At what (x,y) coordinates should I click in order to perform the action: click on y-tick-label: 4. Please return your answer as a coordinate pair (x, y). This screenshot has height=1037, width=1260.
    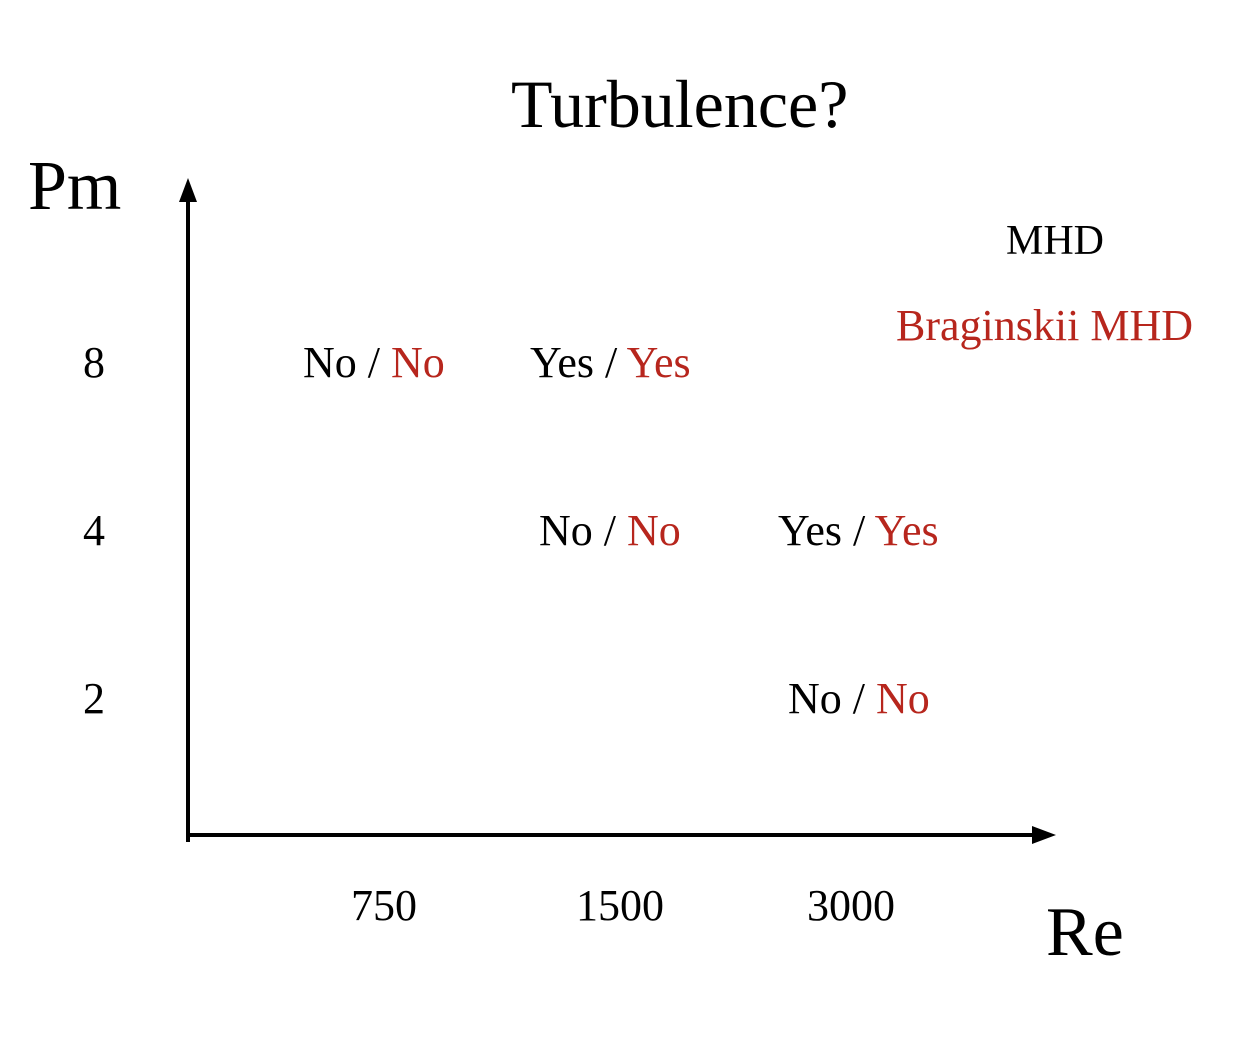
    Looking at the image, I should click on (94, 530).